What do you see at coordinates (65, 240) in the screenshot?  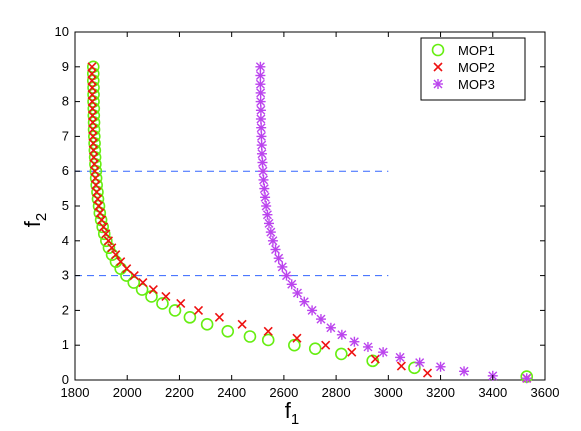 I see `y-tick-label: 4` at bounding box center [65, 240].